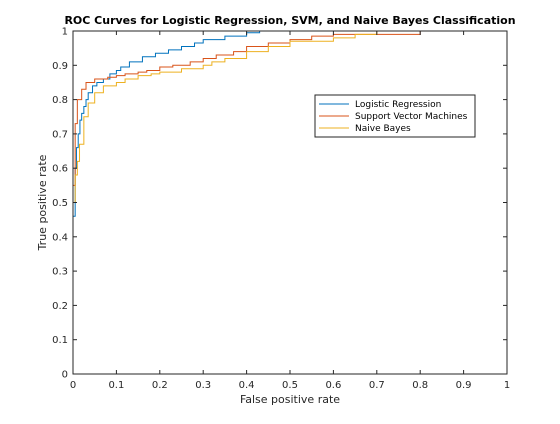 This screenshot has width=560, height=424. I want to click on y-axis-label: True positive rate, so click(42, 202).